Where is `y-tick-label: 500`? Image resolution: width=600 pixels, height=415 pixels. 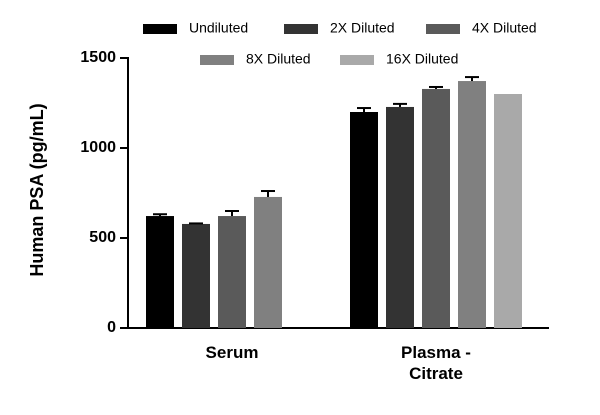 y-tick-label: 500 is located at coordinates (102, 237).